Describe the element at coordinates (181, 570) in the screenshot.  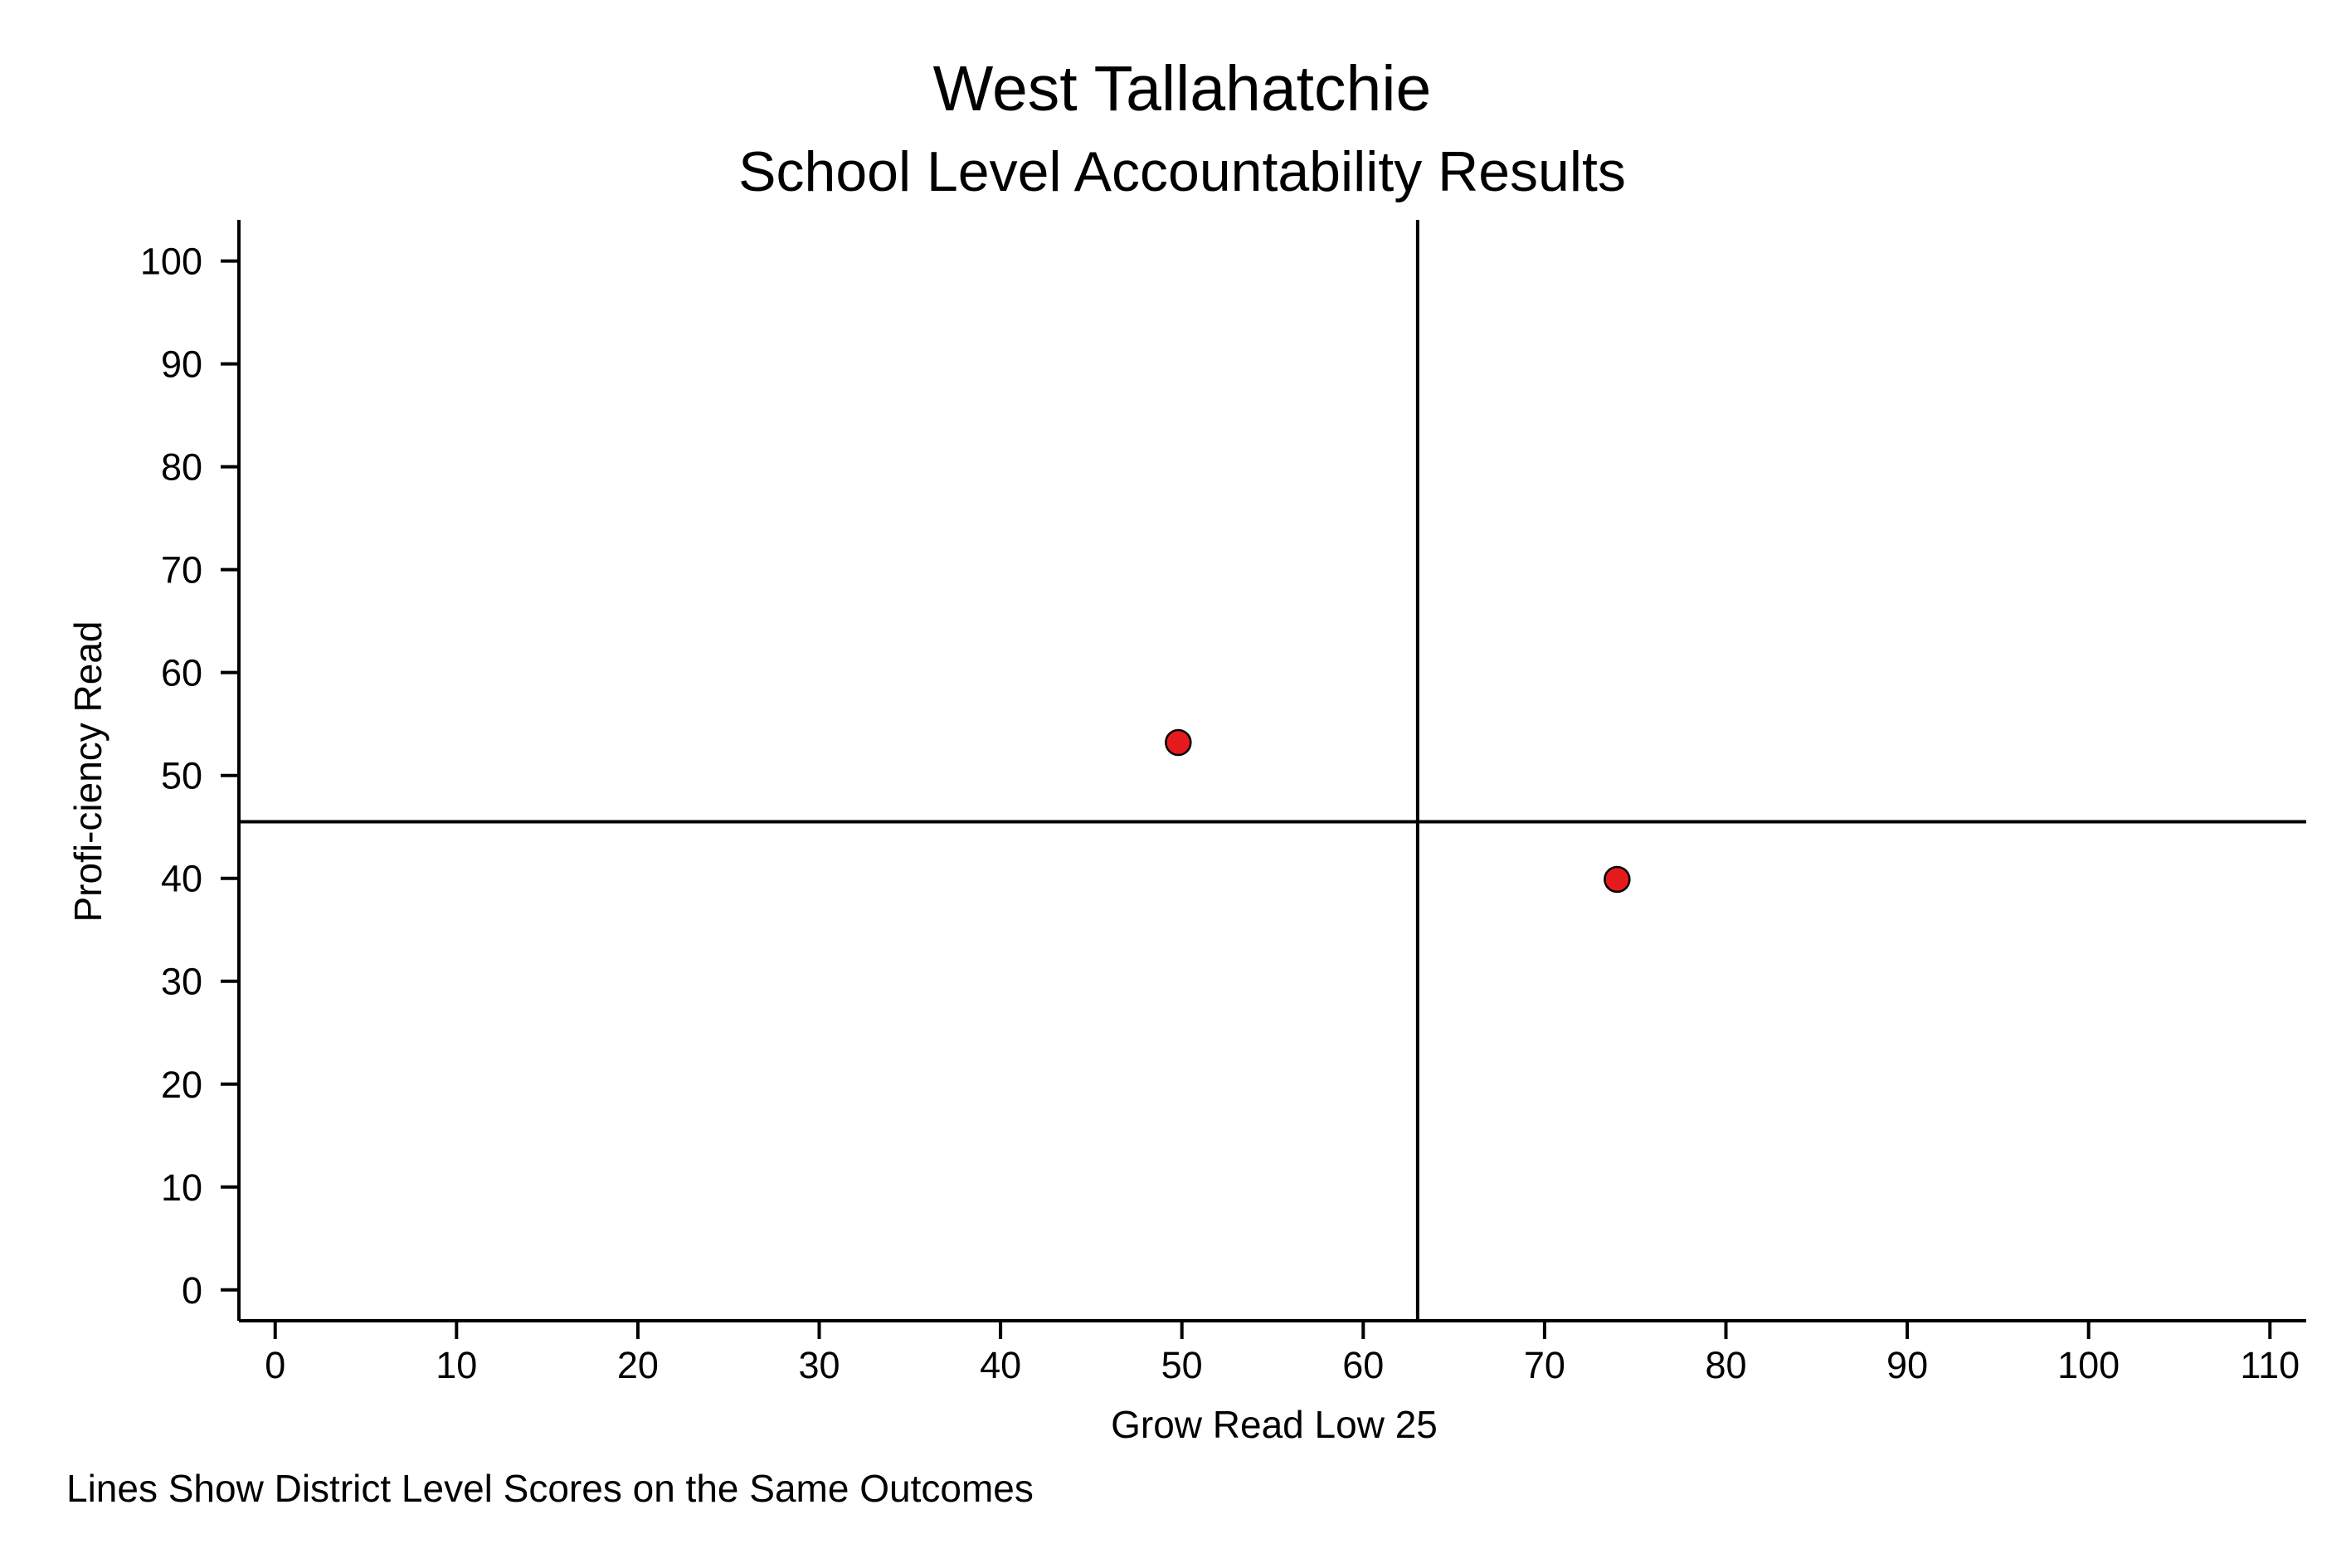
I see `y-tick-label: 70` at that location.